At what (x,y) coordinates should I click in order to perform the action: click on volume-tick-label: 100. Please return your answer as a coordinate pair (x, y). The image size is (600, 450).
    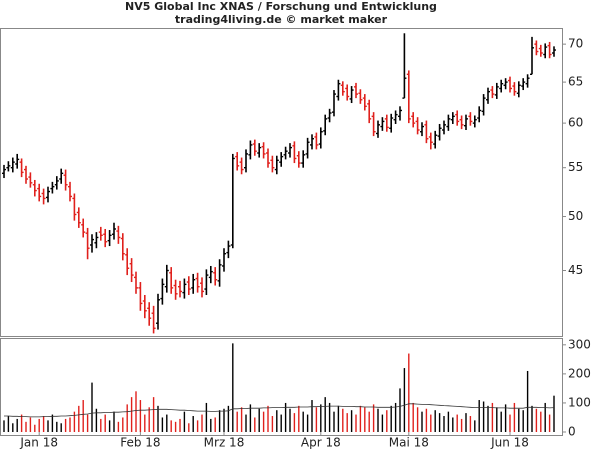
    Looking at the image, I should click on (579, 402).